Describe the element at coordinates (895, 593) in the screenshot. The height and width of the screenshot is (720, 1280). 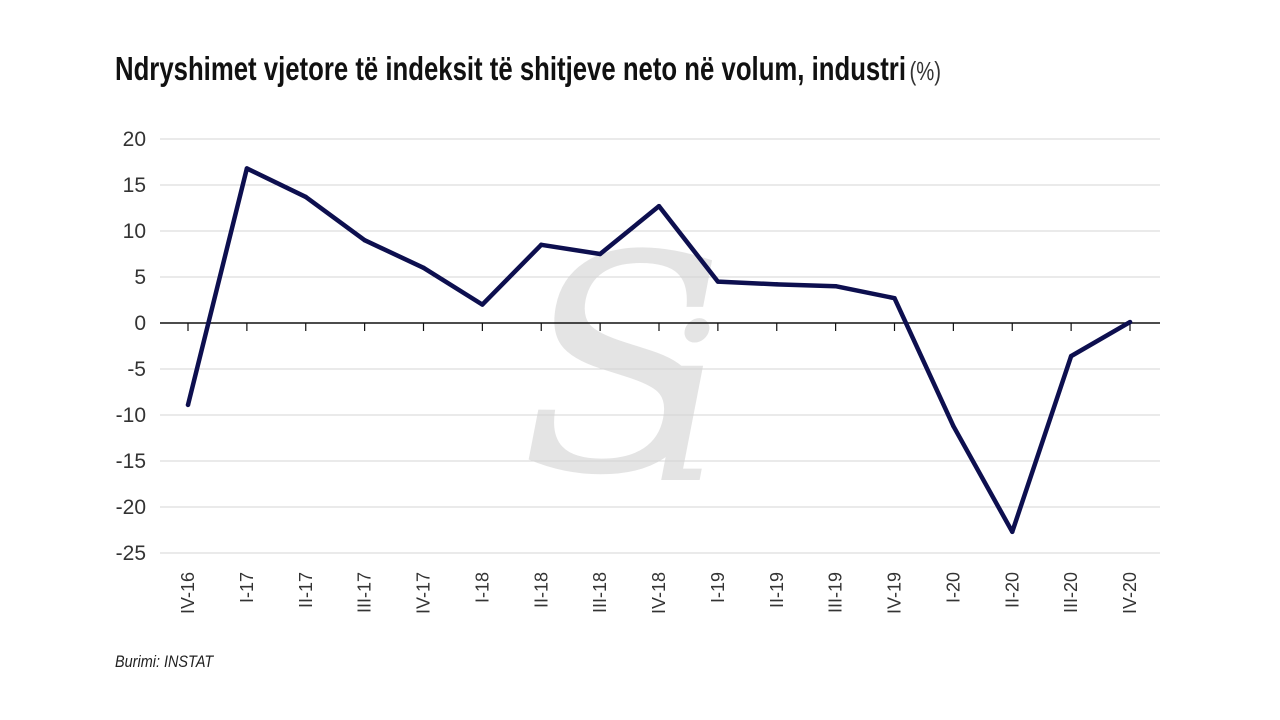
I see `x-tick-label: IV-19` at that location.